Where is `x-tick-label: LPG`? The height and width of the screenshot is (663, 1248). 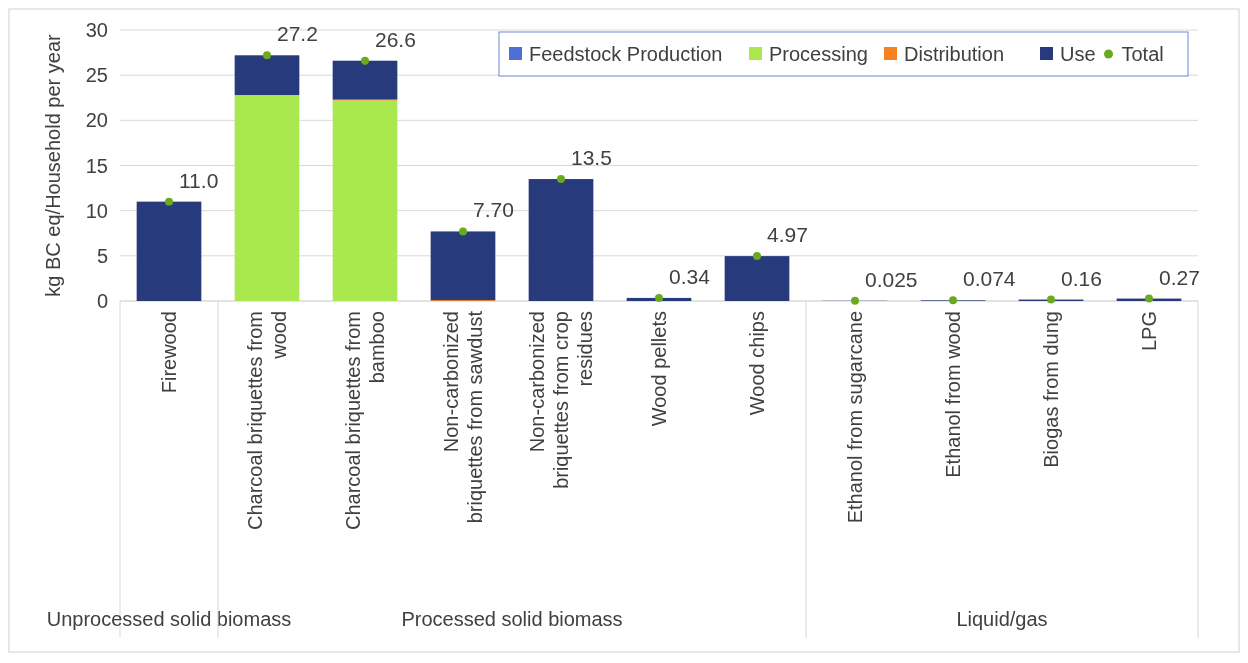
x-tick-label: LPG is located at coordinates (1149, 331).